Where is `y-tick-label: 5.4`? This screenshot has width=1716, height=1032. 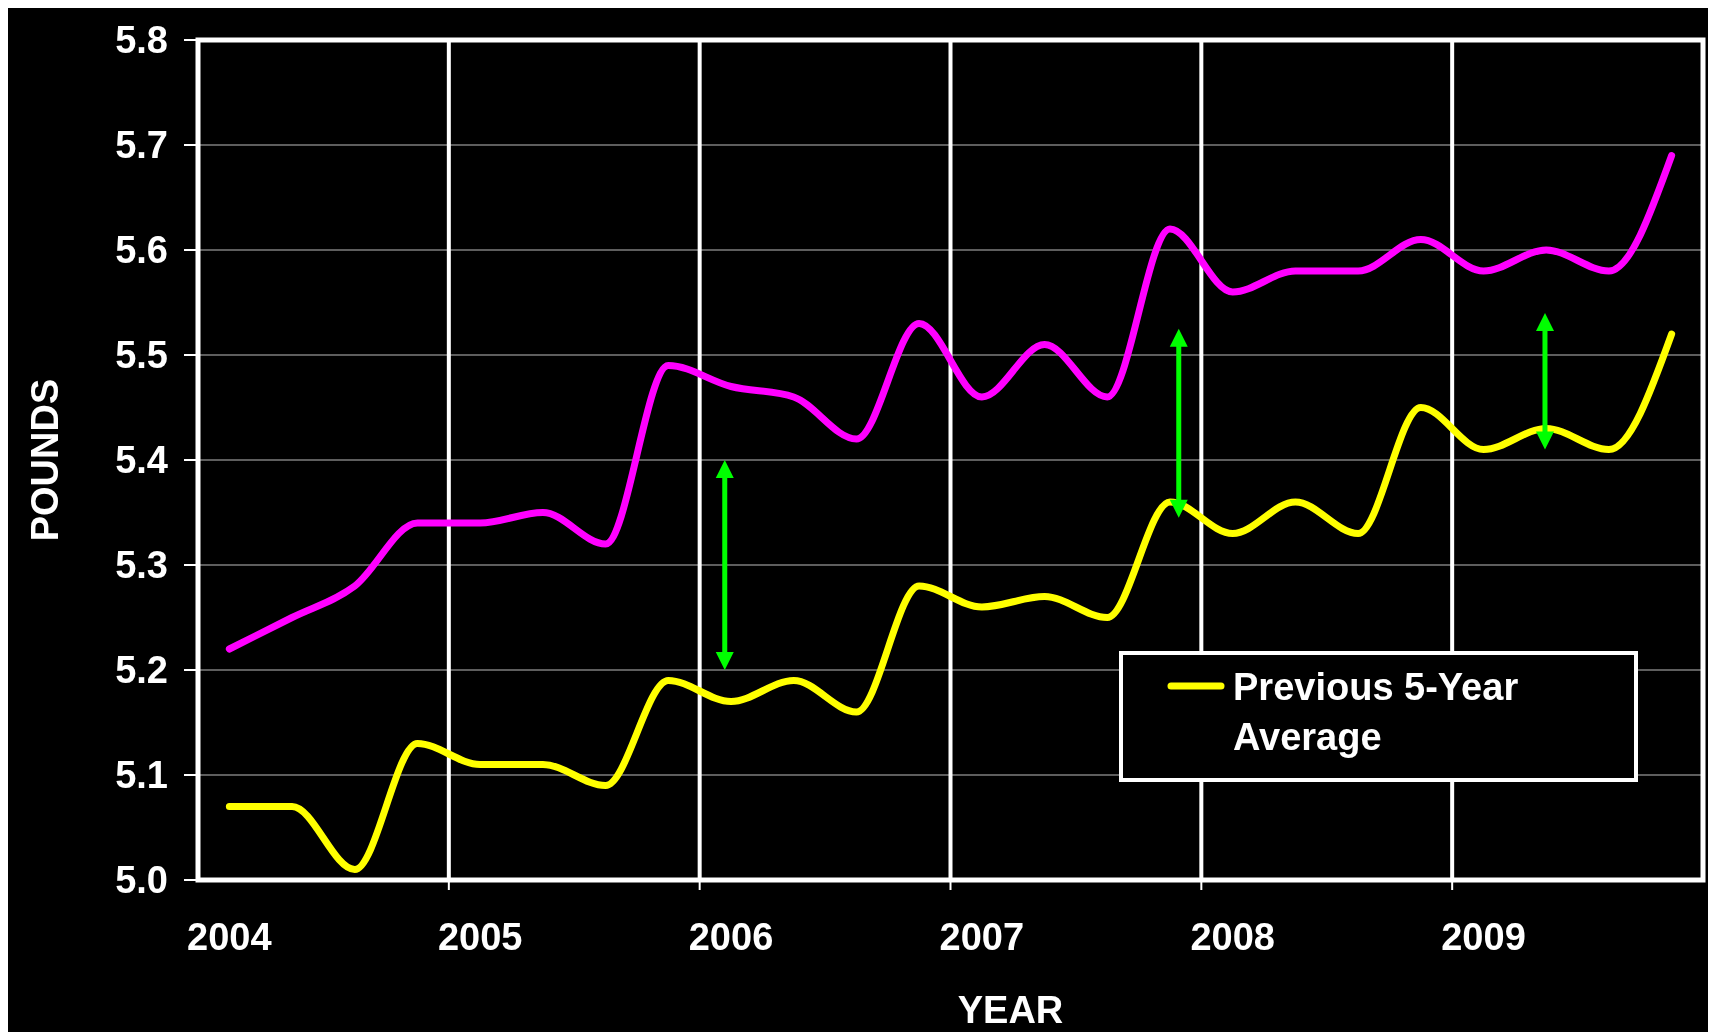
y-tick-label: 5.4 is located at coordinates (141, 460).